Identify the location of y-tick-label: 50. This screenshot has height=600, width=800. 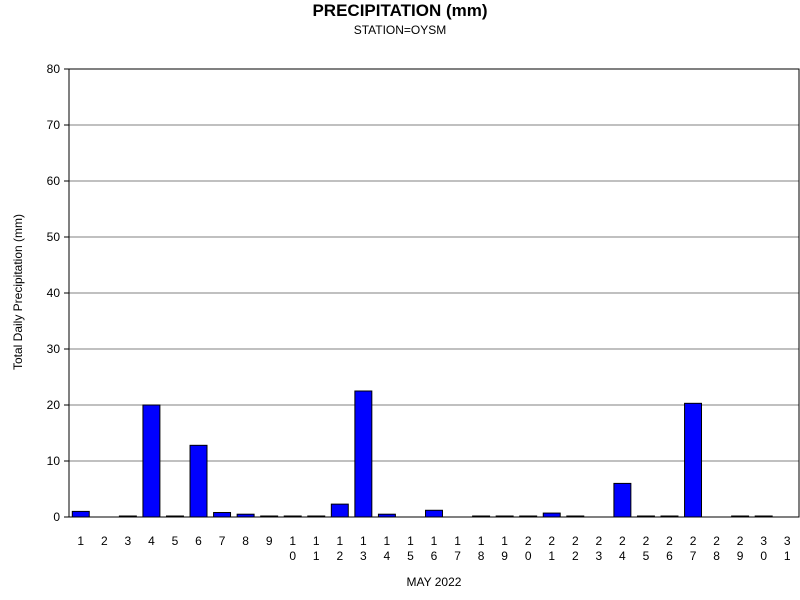
(54, 237).